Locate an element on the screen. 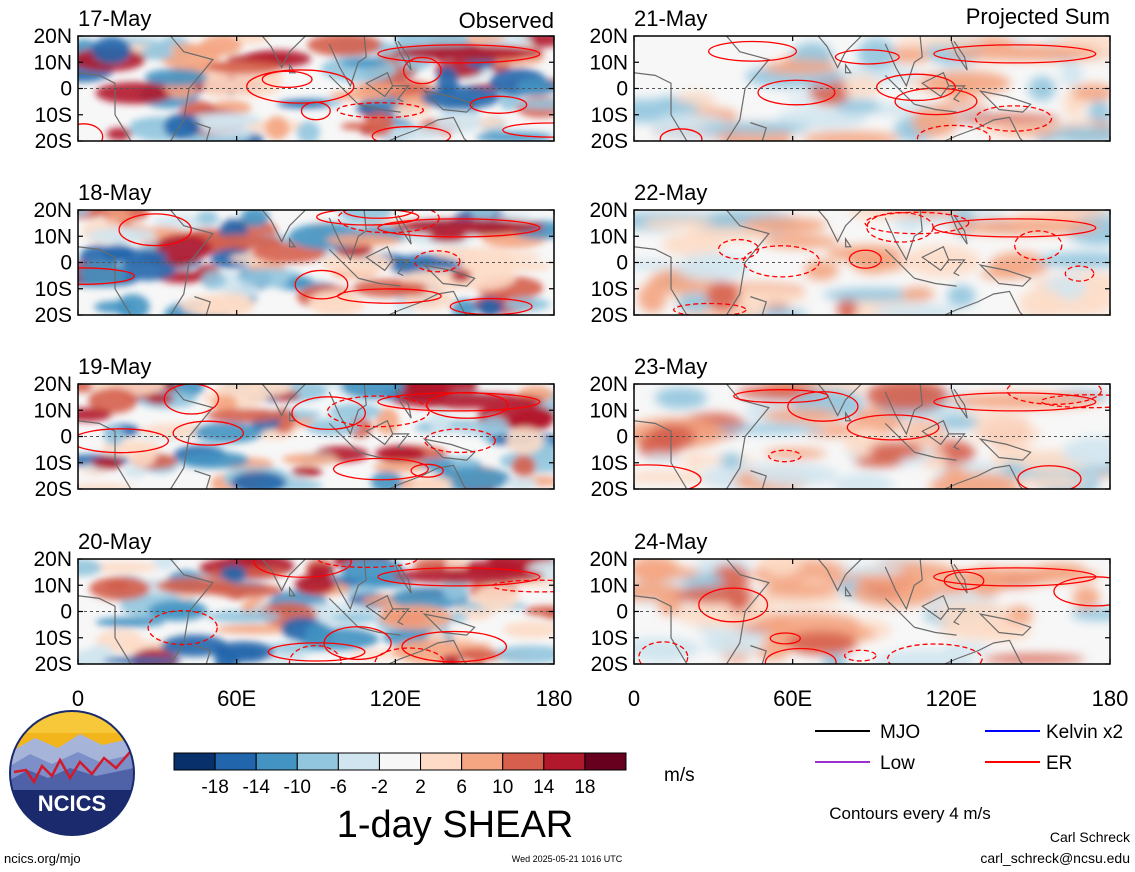 The image size is (1135, 872). colorbar-label: 6 is located at coordinates (461, 787).